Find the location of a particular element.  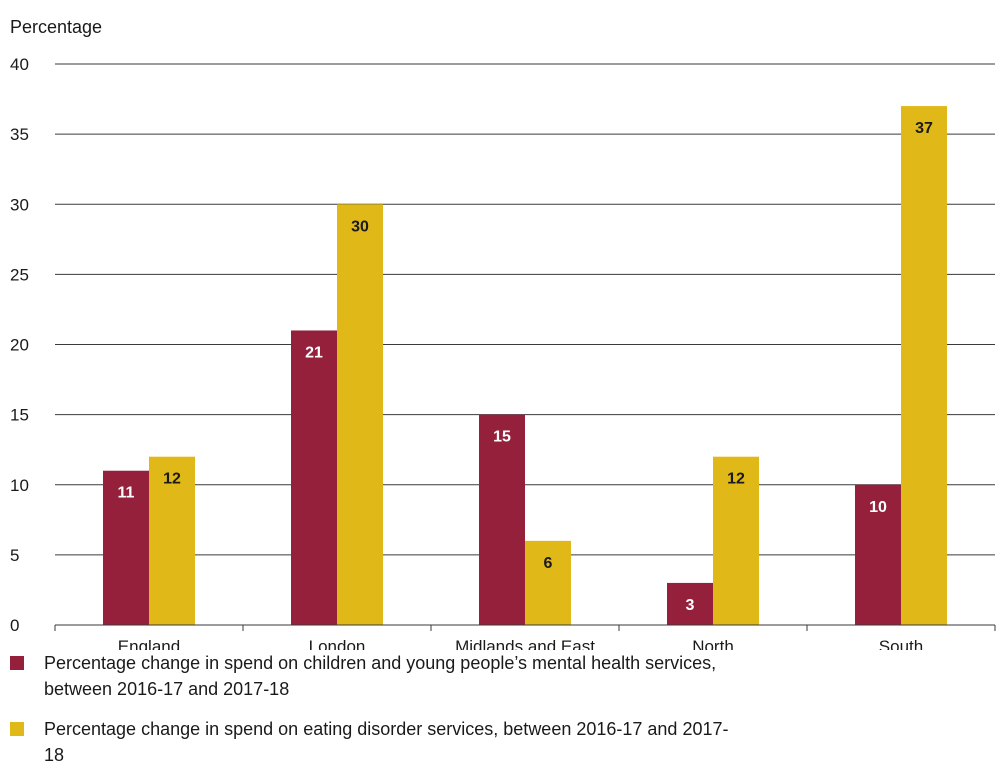

y-tick-label: 35 is located at coordinates (19, 134).